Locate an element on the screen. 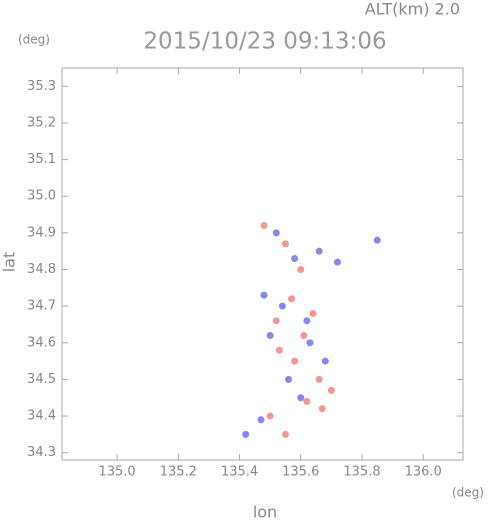 Image resolution: width=491 pixels, height=521 pixels. y-tick-label: 34.8 is located at coordinates (41, 269).